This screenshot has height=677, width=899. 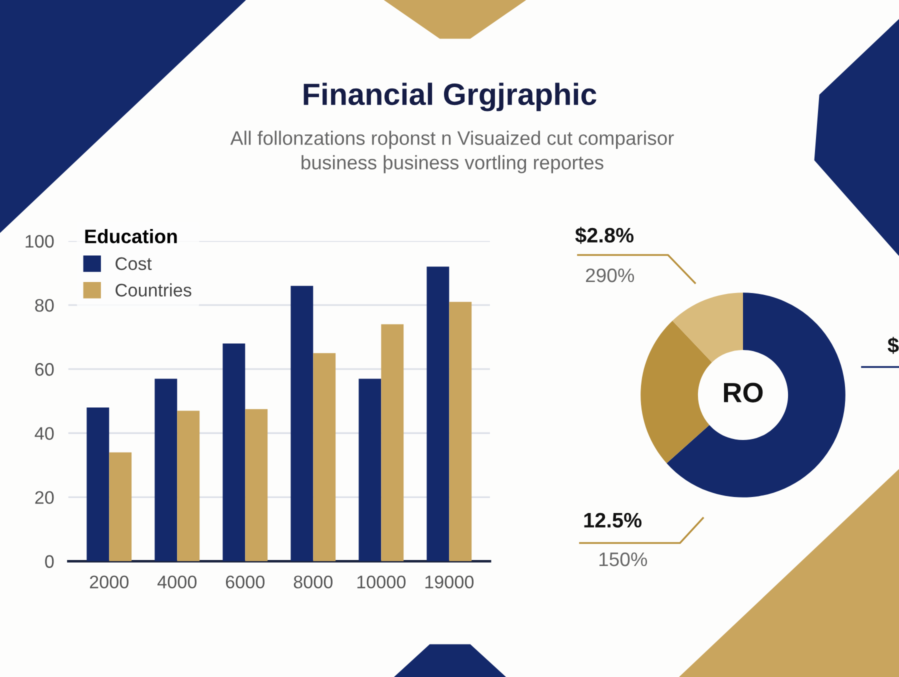 I want to click on x-tick-label: 8000, so click(x=313, y=582).